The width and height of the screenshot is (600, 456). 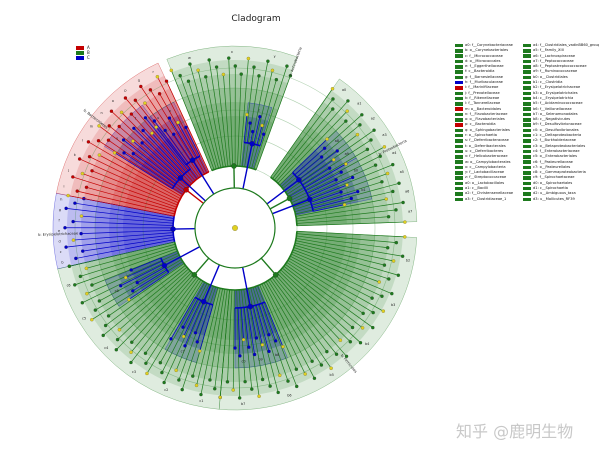 What do you see at coordinates (125, 90) in the screenshot?
I see `clade-letter: p` at bounding box center [125, 90].